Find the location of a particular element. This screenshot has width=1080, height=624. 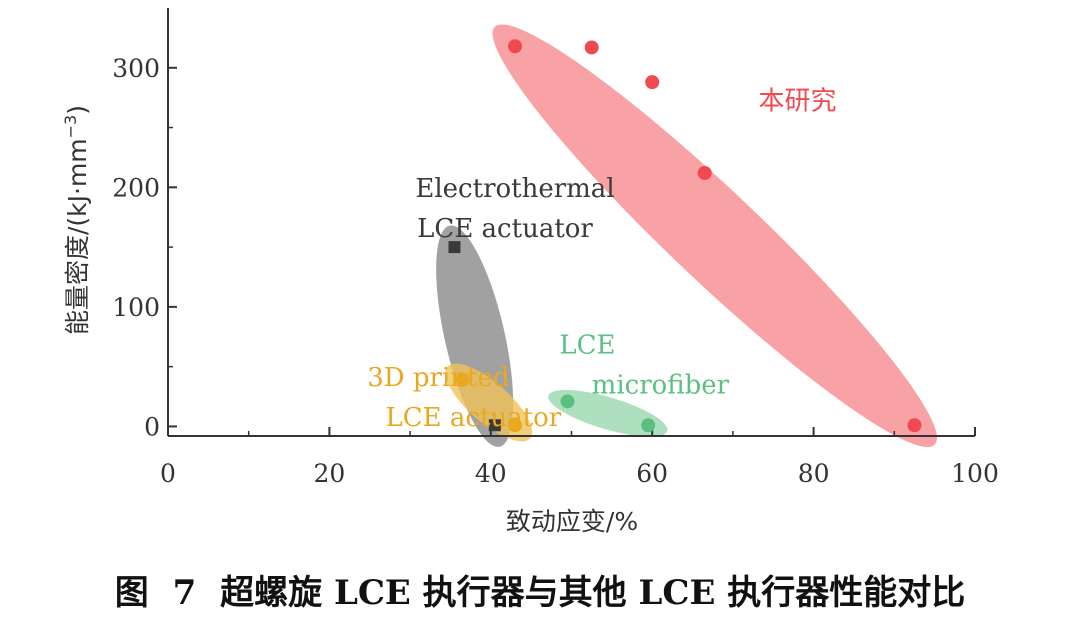

x-tick-label: 80 is located at coordinates (814, 473).